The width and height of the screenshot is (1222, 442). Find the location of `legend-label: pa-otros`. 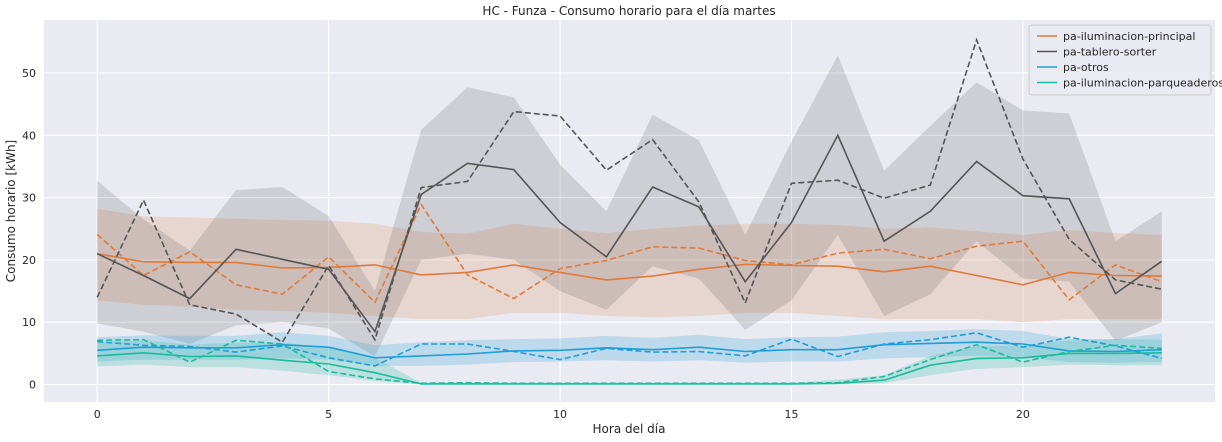

legend-label: pa-otros is located at coordinates (1086, 67).